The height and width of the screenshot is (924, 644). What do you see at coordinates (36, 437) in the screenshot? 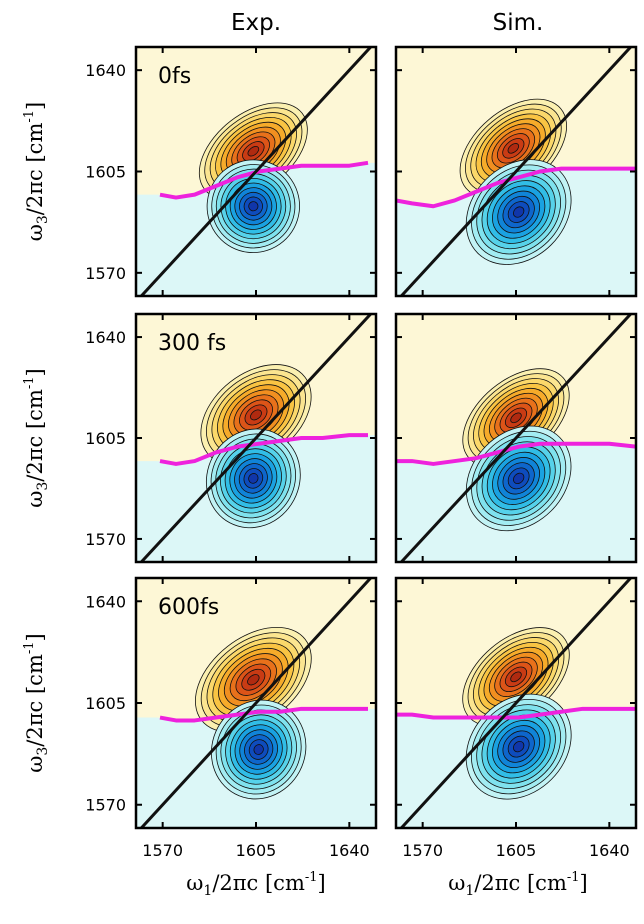
I see `y-axis-label-row-1: ω3/2πc [cm-1]` at bounding box center [36, 437].